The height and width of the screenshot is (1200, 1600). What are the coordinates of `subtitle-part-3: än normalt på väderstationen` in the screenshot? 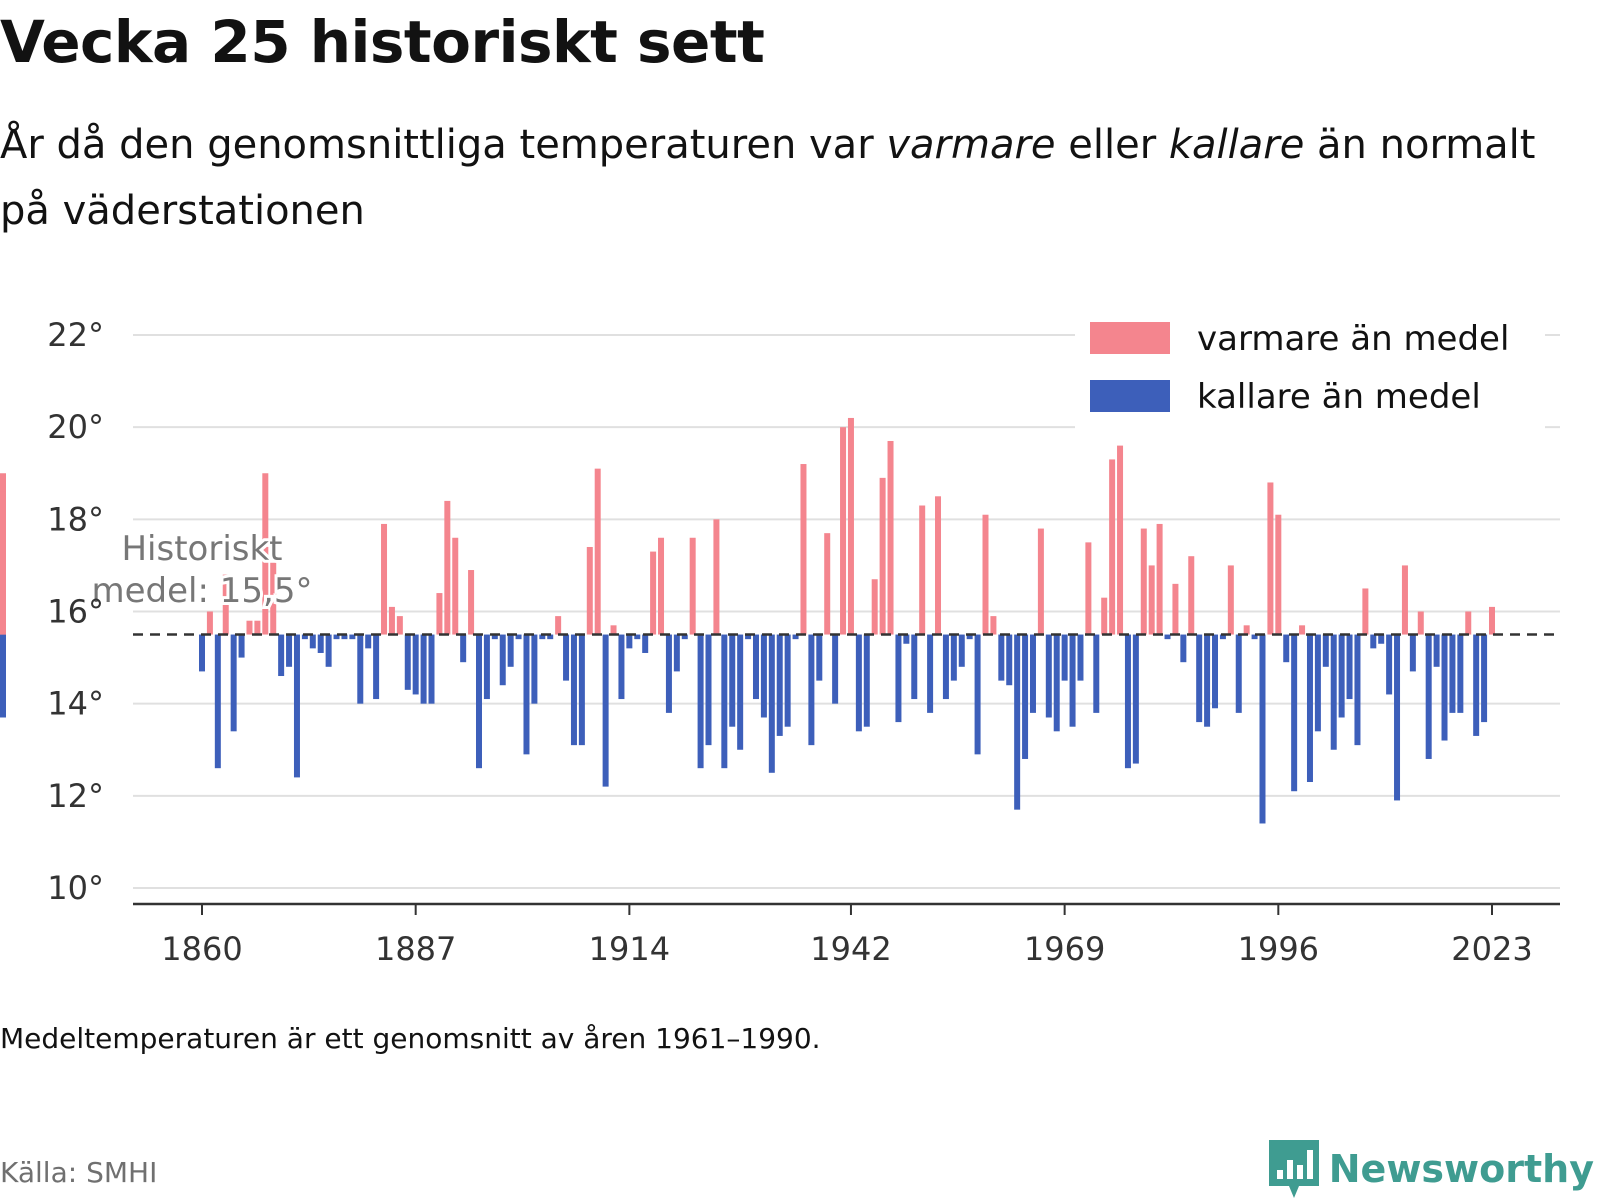 It's located at (768, 178).